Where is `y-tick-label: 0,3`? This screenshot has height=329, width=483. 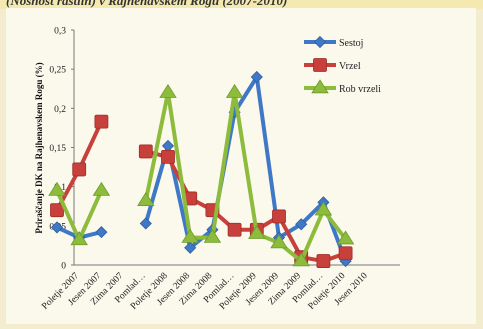
y-tick-label: 0,3 is located at coordinates (60, 32).